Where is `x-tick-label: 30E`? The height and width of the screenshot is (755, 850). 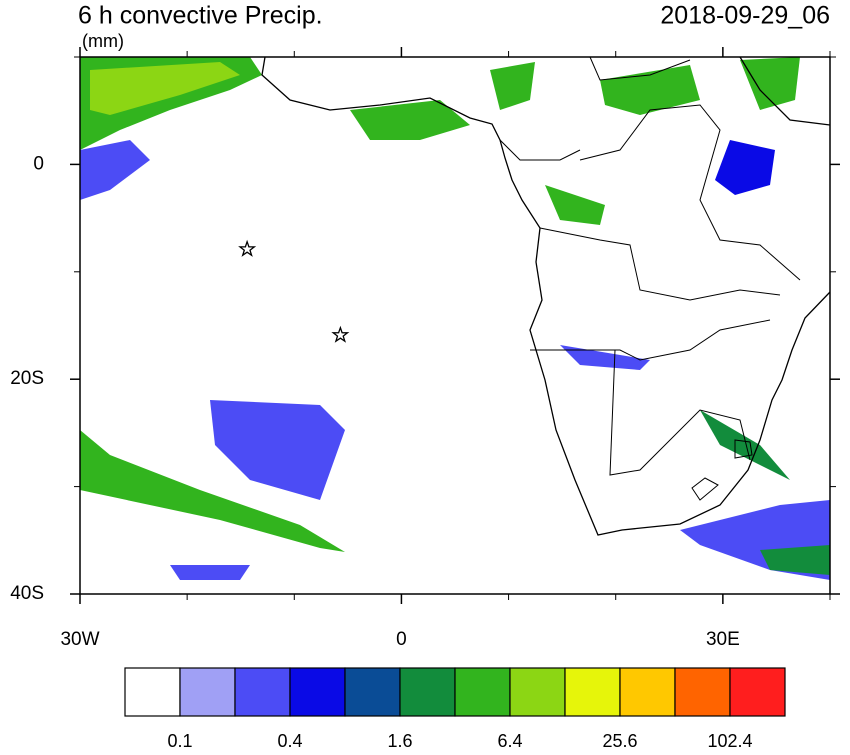 x-tick-label: 30E is located at coordinates (723, 639).